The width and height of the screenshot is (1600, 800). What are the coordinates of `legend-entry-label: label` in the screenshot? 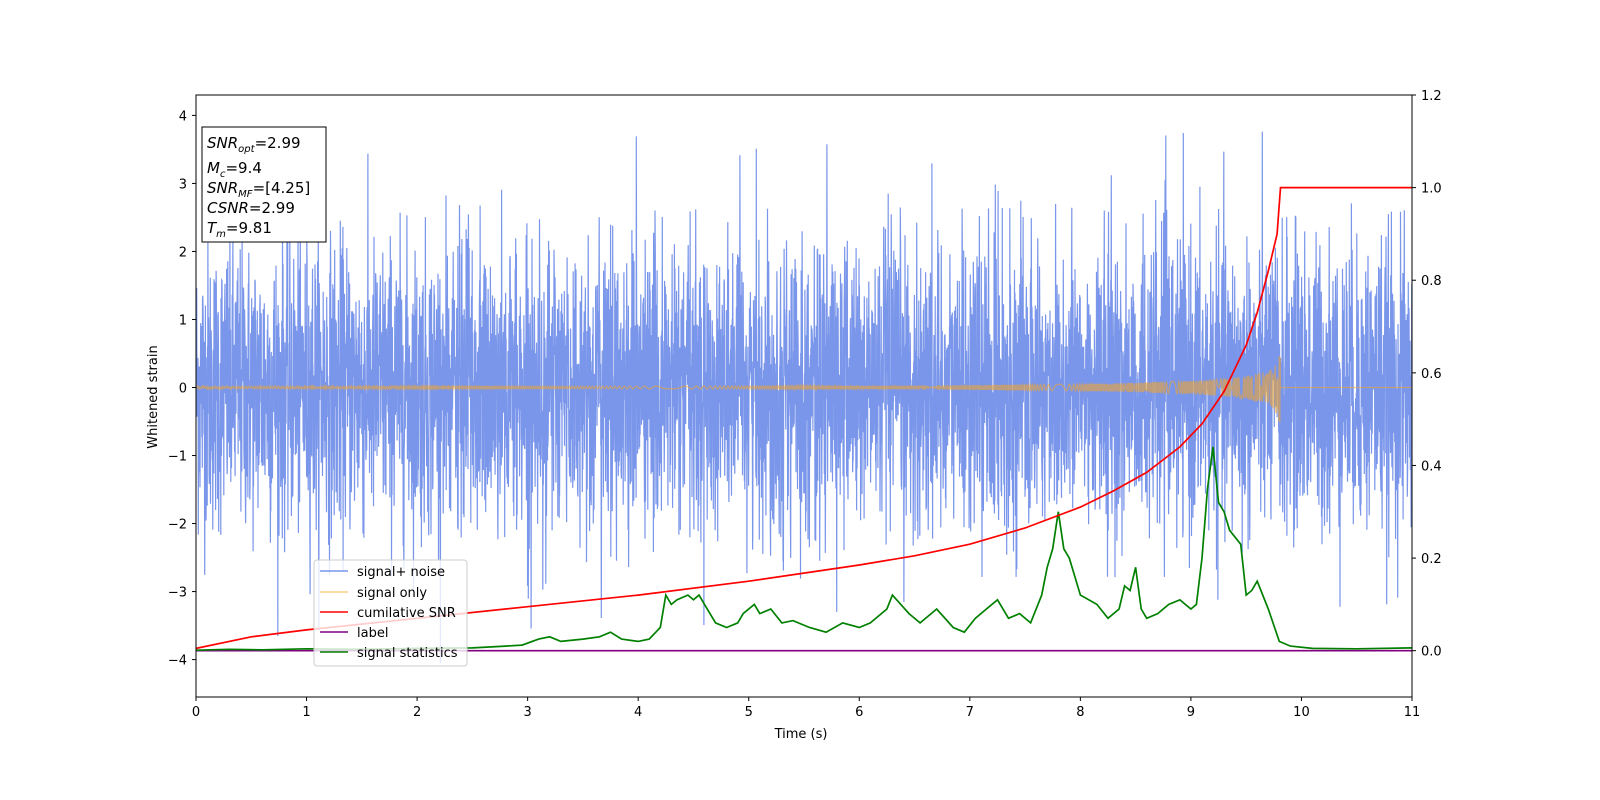 It's located at (354, 633).